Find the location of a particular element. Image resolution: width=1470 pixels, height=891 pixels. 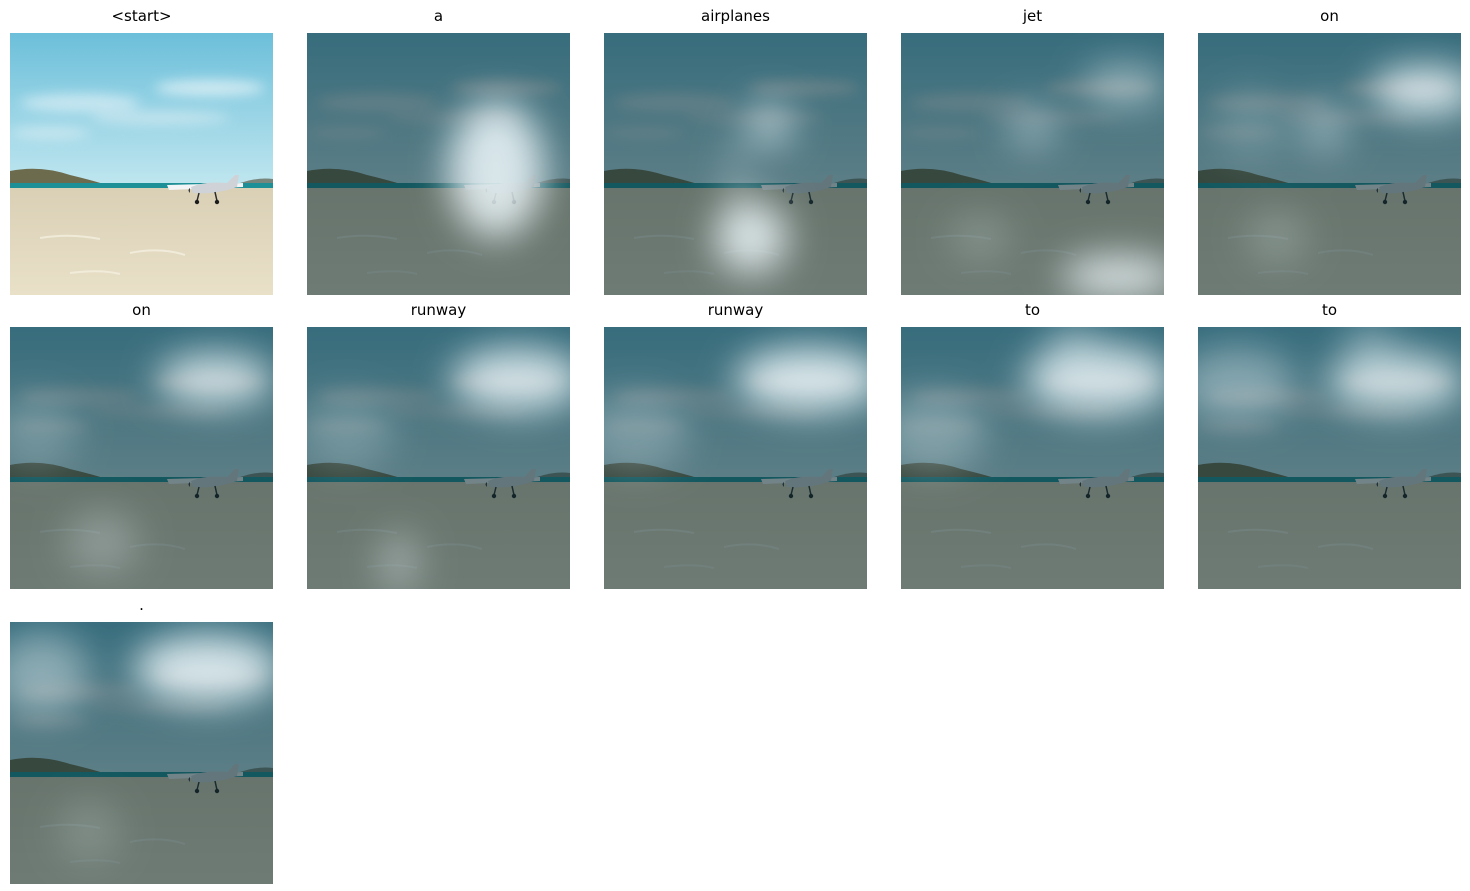

panel-title: . is located at coordinates (141, 605).